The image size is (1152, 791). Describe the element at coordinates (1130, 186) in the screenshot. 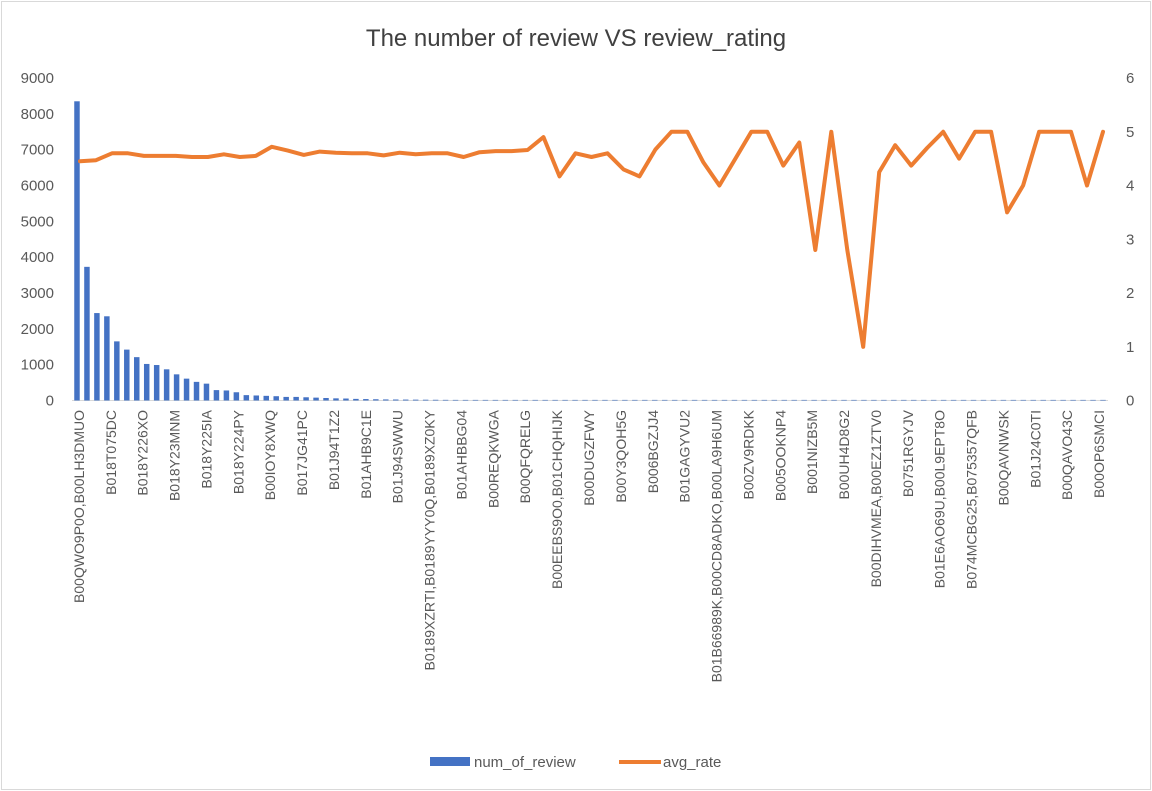

I see `y-right-tick-label: 4` at that location.